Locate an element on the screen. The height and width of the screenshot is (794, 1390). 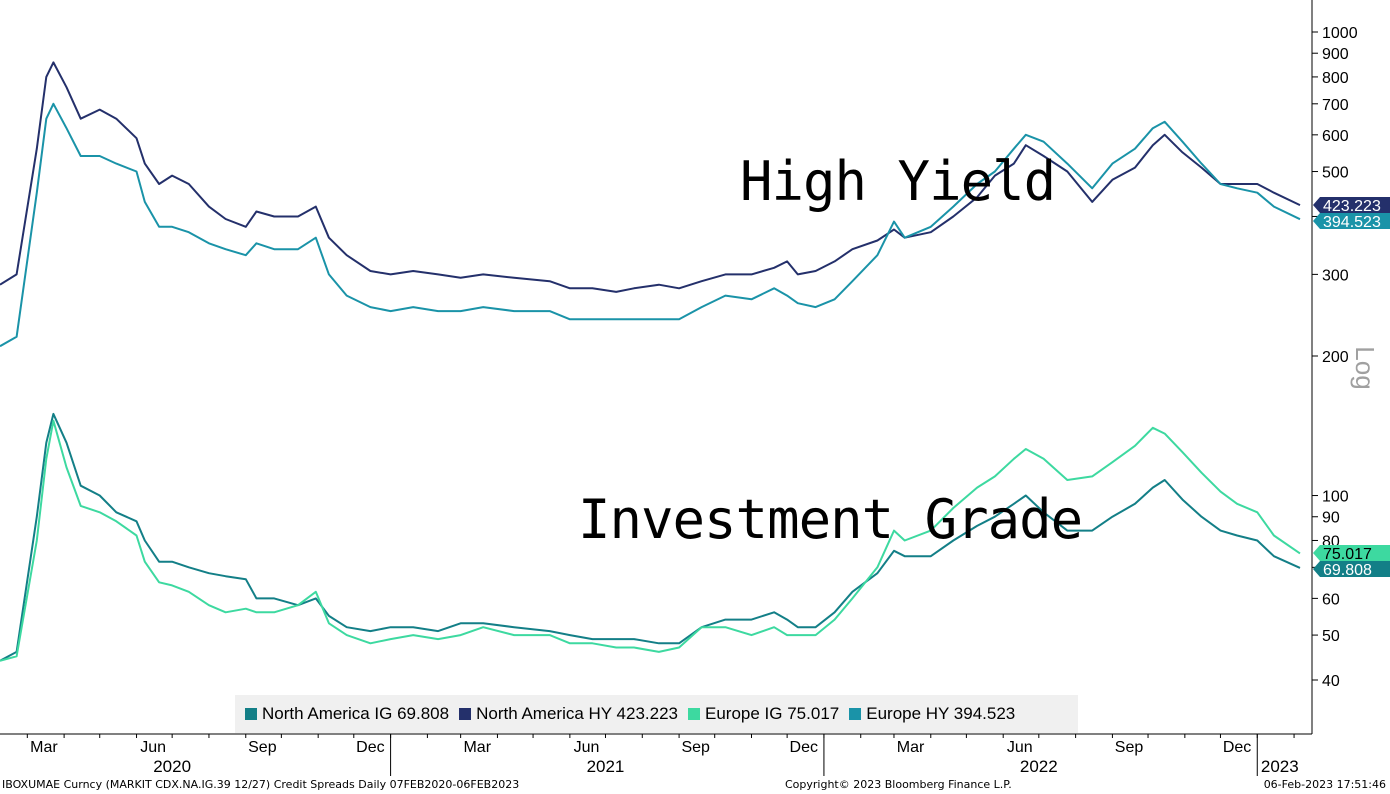
legend-item: North America IG 69.808 is located at coordinates (347, 714).